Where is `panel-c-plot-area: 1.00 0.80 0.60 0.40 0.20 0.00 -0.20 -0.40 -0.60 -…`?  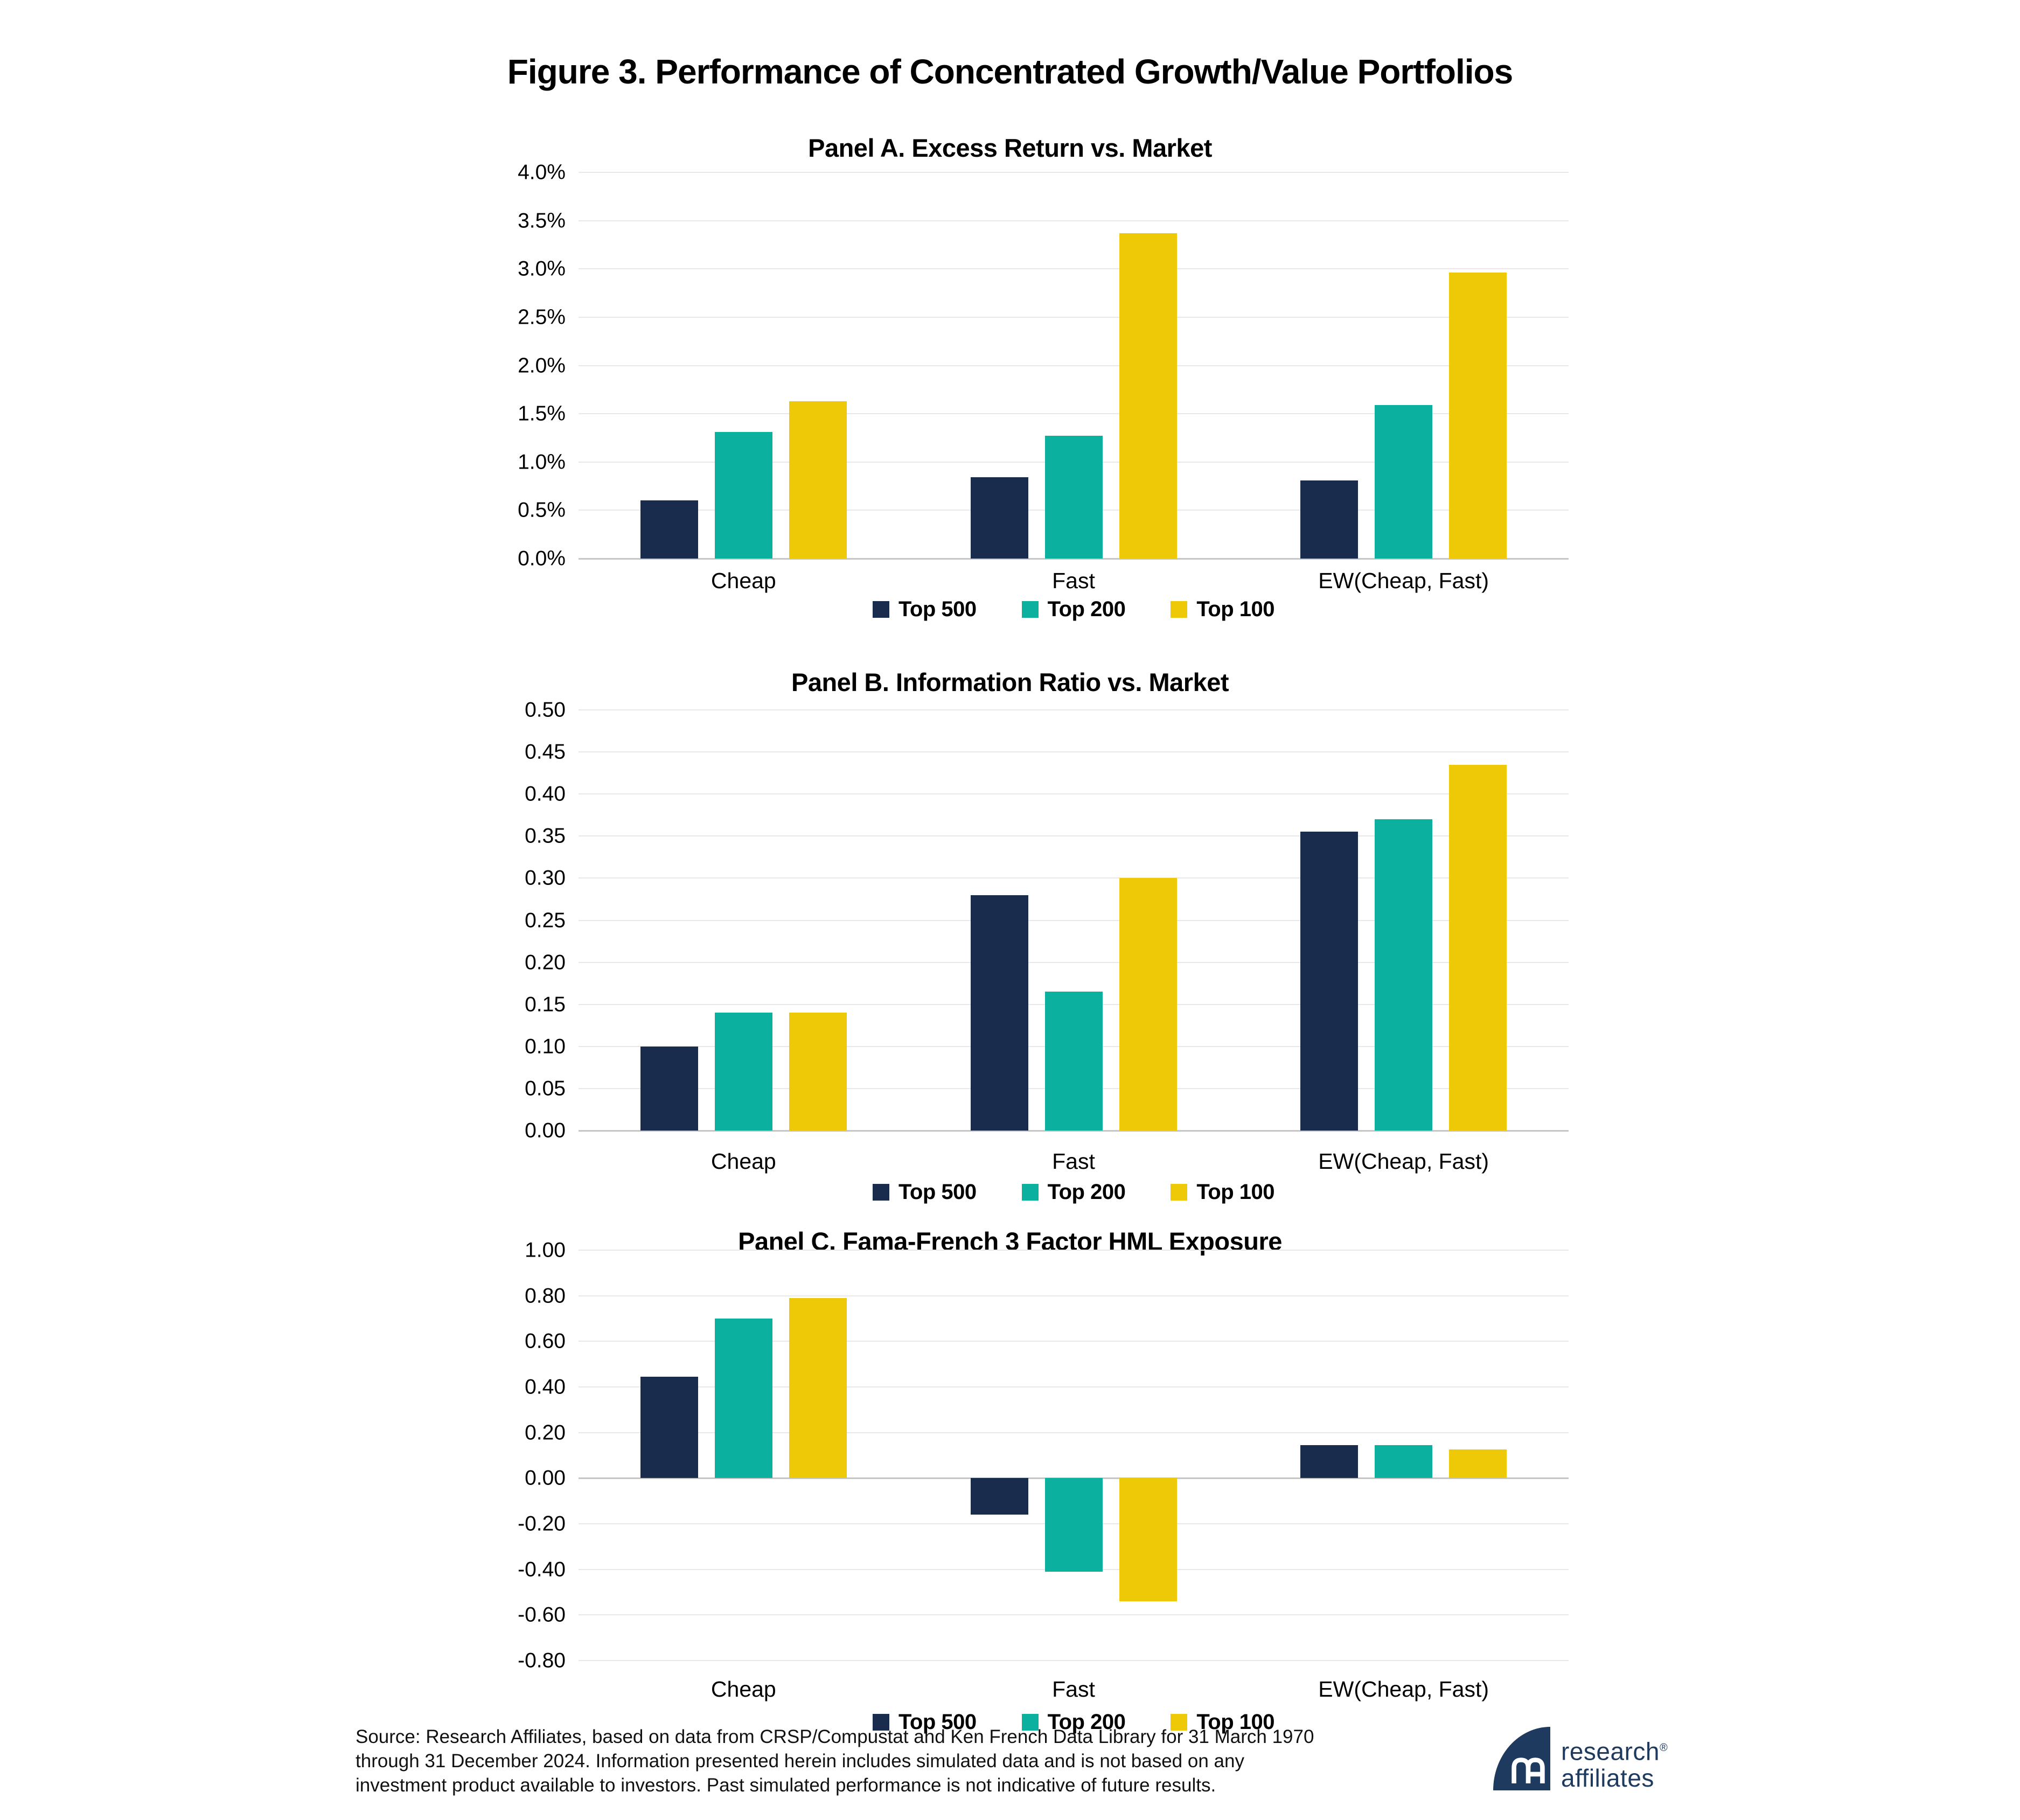 panel-c-plot-area: 1.00 0.80 0.60 0.40 0.20 0.00 -0.20 -0.40 -0.60 -… is located at coordinates (1043, 1456).